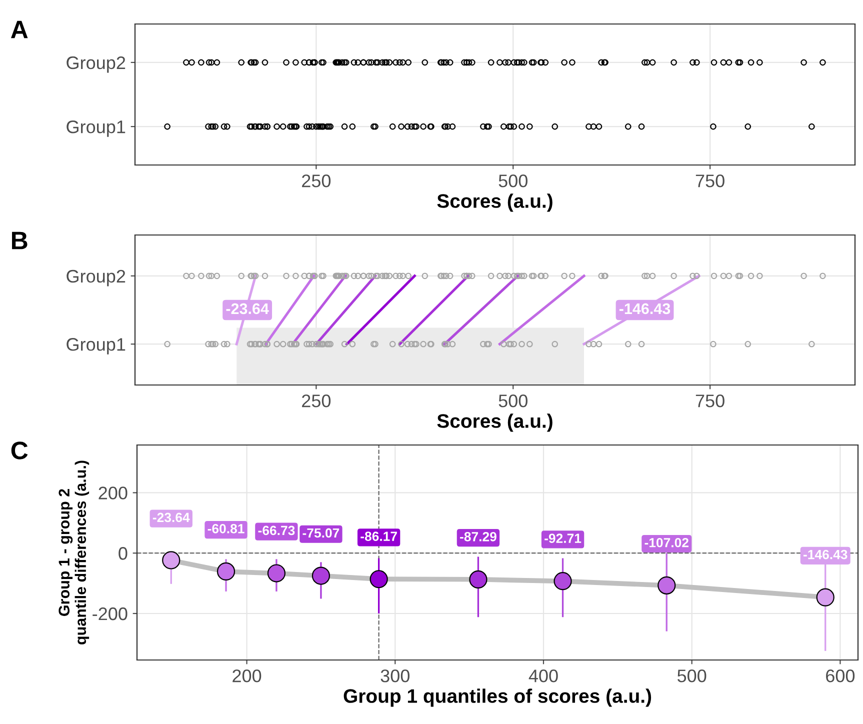  I want to click on x-tick-label: 600, so click(840, 676).